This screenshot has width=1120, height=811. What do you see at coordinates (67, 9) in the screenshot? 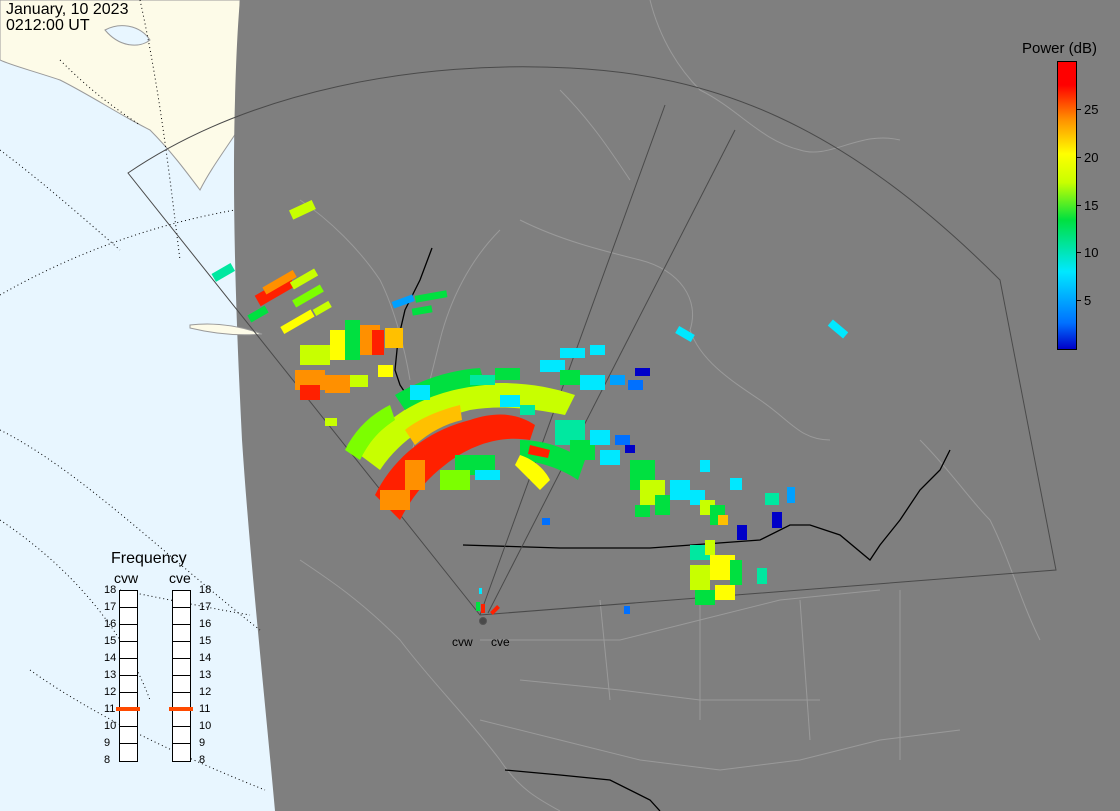
I see `date-label: January, 10 2023` at bounding box center [67, 9].